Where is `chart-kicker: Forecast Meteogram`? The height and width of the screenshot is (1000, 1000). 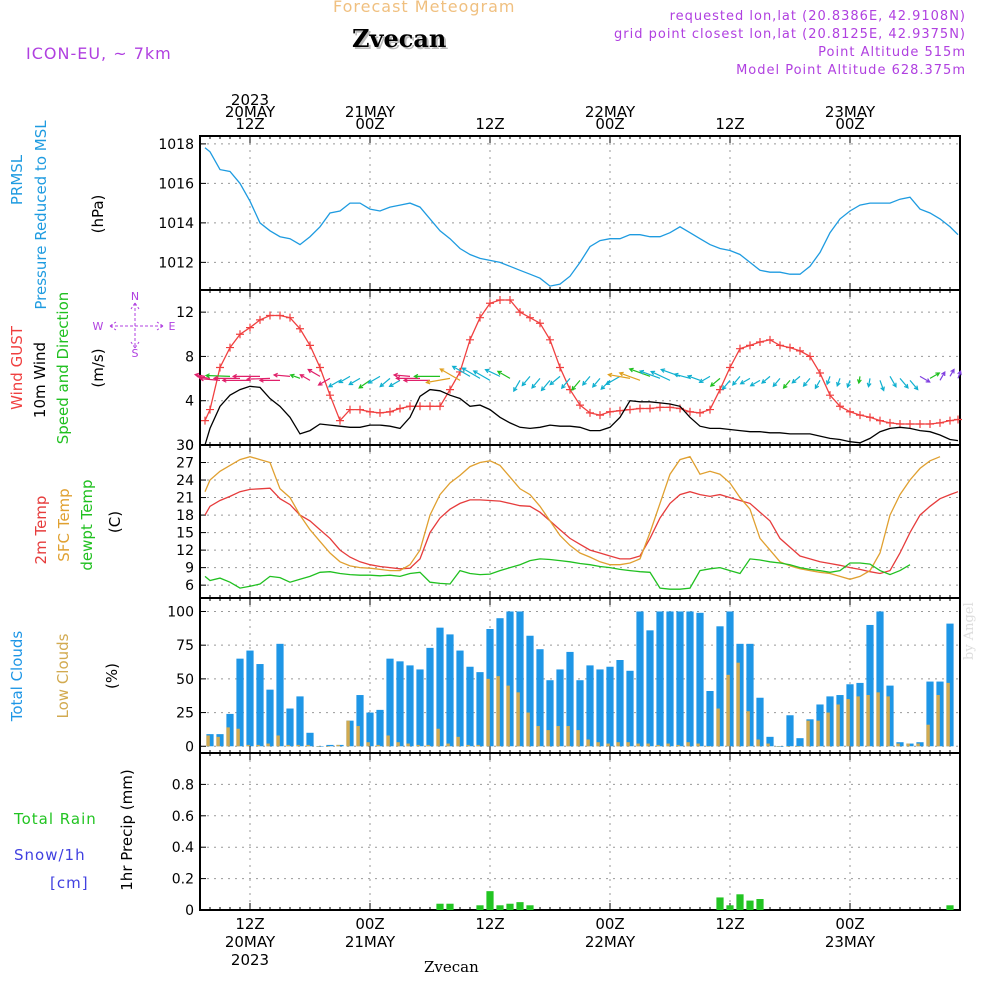 chart-kicker: Forecast Meteogram is located at coordinates (424, 8).